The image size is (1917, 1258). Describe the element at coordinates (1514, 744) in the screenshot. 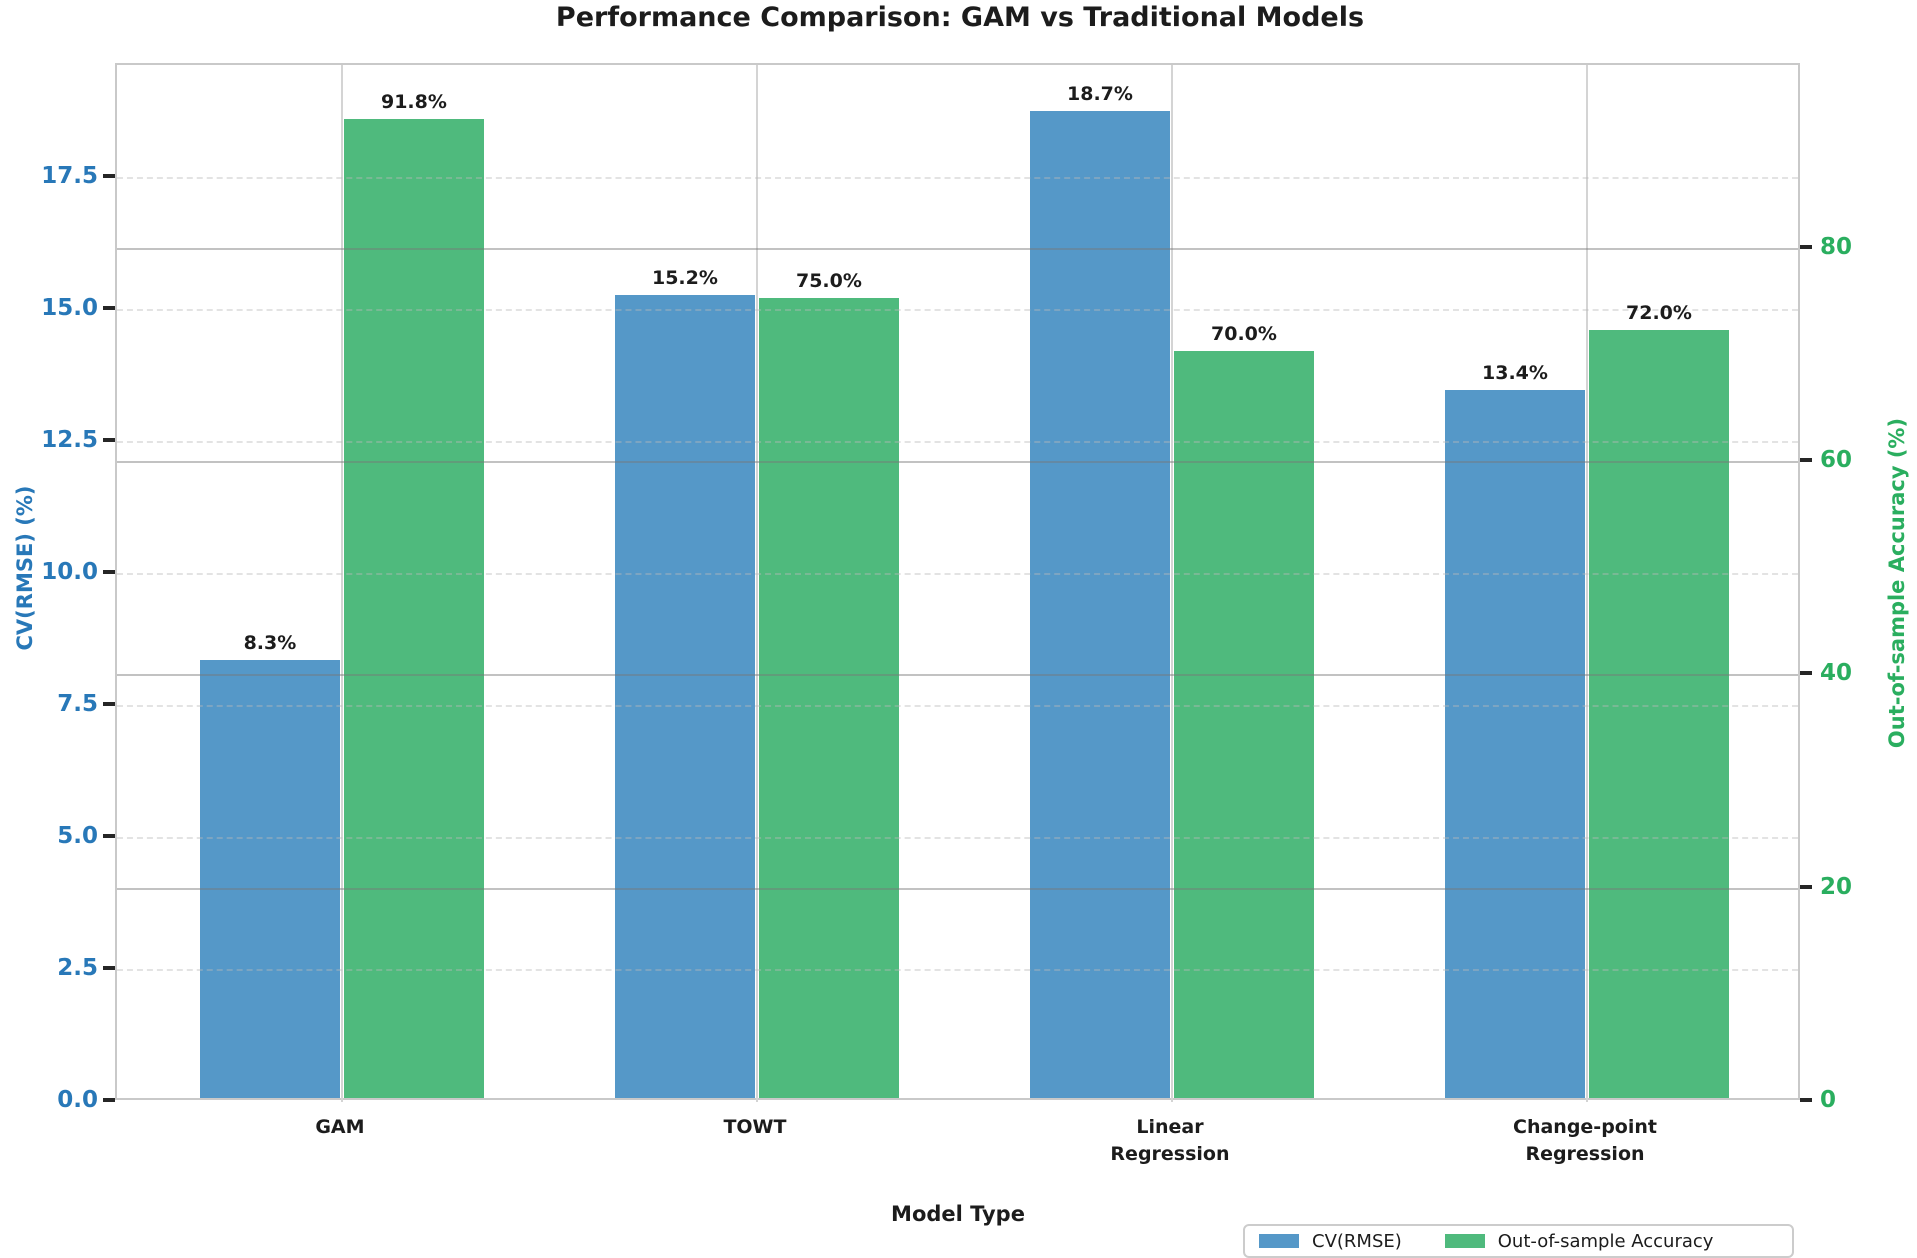

I see `bar-cv-rmse-change-point-regression` at that location.